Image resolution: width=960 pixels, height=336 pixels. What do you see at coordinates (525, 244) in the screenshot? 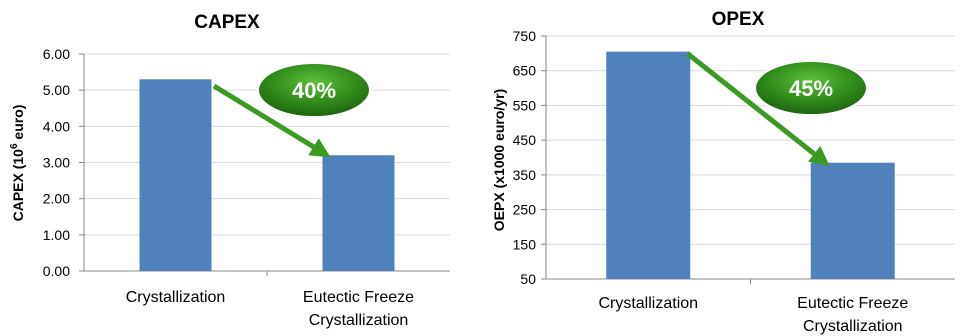
I see `y-tick-label: 150` at bounding box center [525, 244].